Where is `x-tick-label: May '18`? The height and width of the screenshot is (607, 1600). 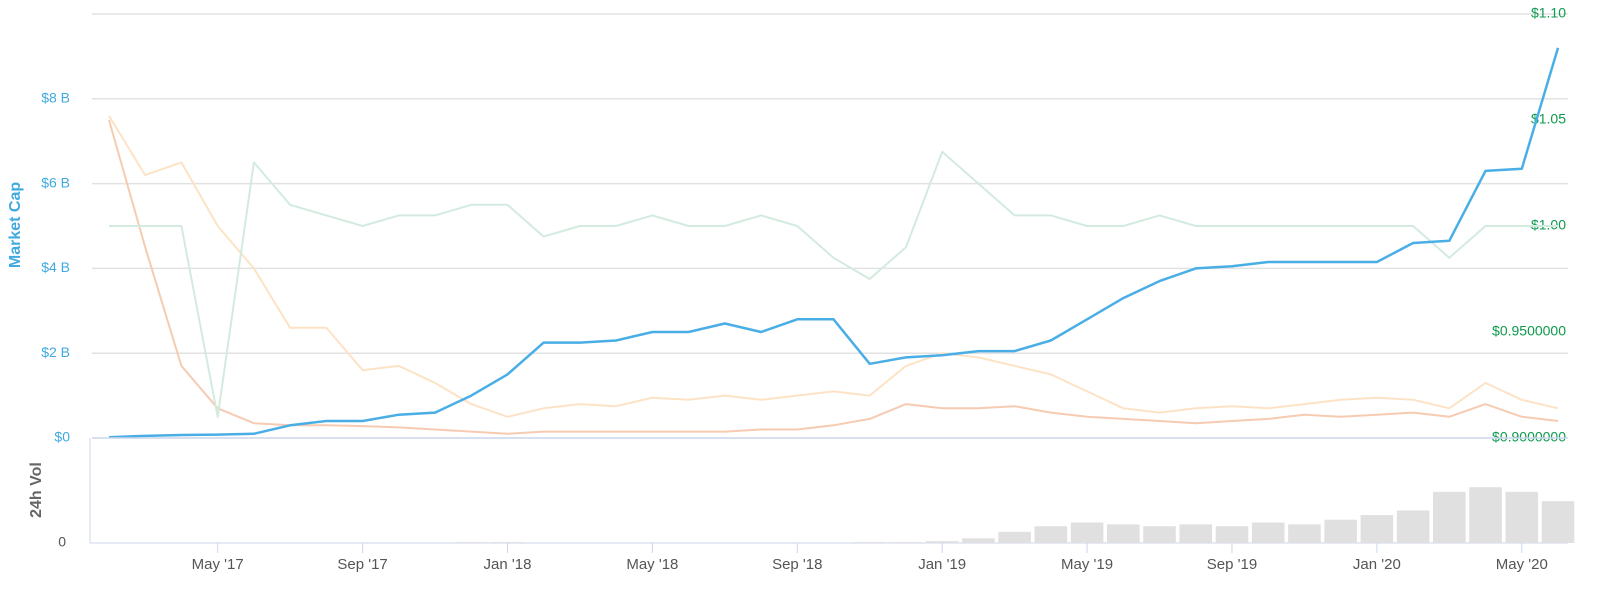
x-tick-label: May '18 is located at coordinates (652, 564).